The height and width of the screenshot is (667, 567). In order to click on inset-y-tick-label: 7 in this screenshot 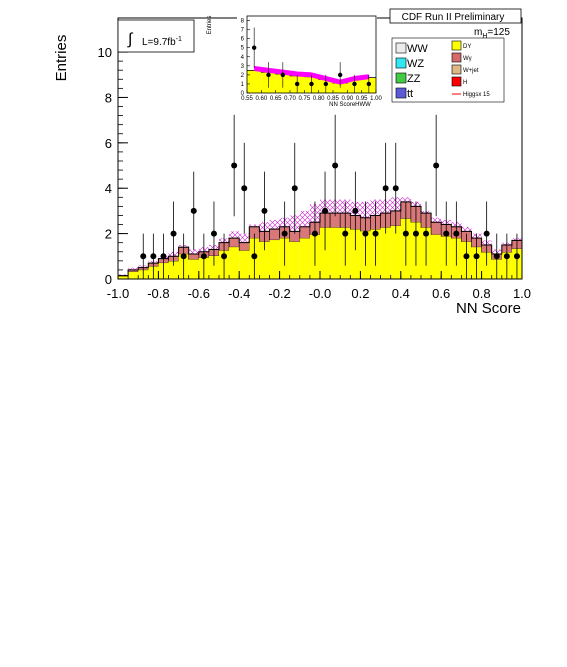, I will do `click(243, 31)`.